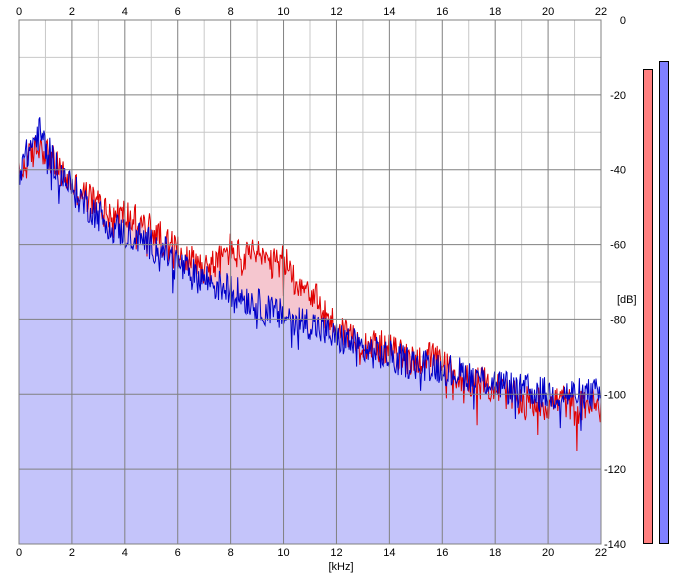  Describe the element at coordinates (125, 12) in the screenshot. I see `x-tick-label-top: 4` at that location.